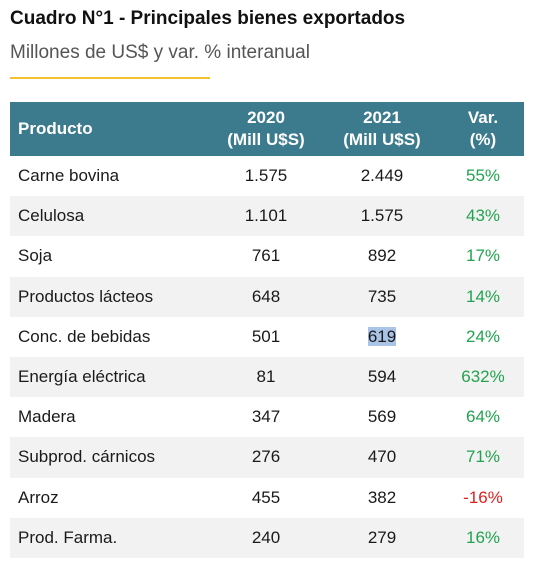 The image size is (534, 564). I want to click on product-cell: Energía eléctrica, so click(110, 377).